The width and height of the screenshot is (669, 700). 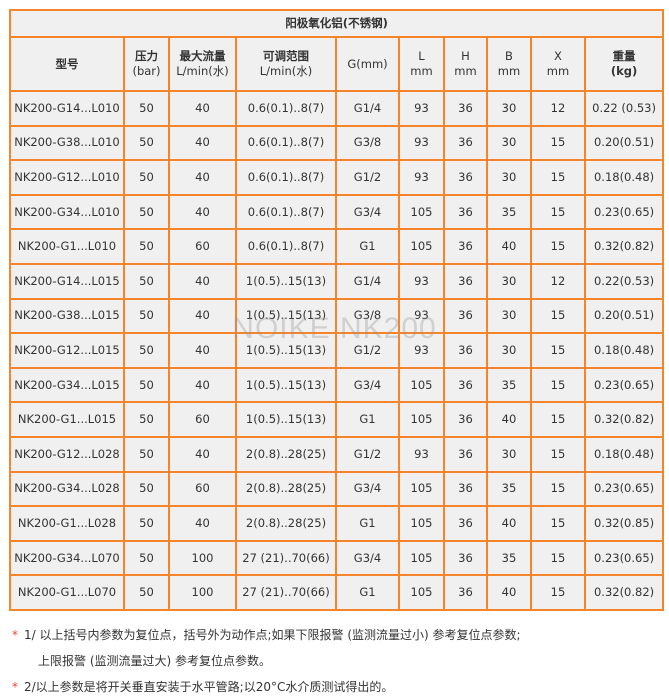 I want to click on table-cell: 2(0.8)..28(25), so click(x=286, y=523).